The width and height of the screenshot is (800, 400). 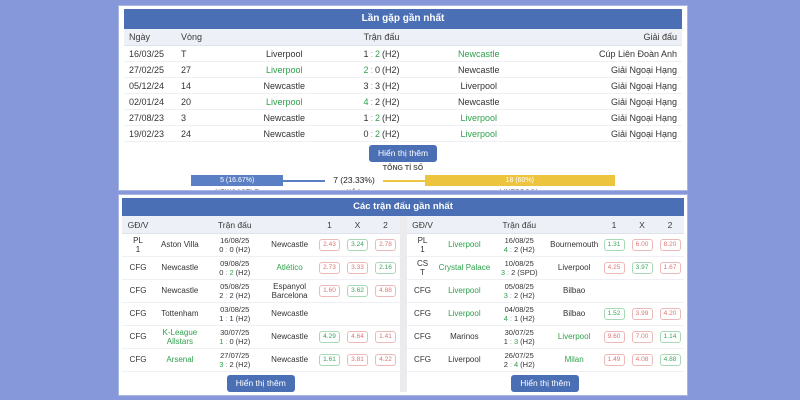 I want to click on odds-x: 3.81, so click(x=358, y=360).